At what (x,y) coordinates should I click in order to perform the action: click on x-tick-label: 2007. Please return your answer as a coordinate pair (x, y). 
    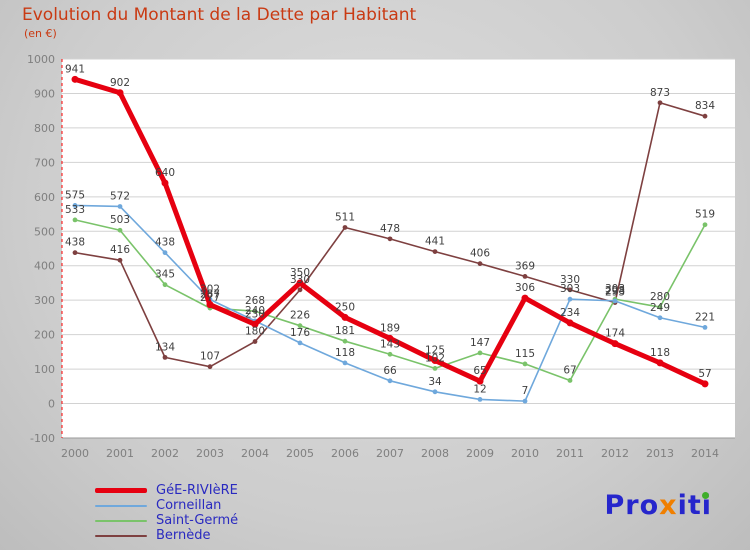
    Looking at the image, I should click on (390, 453).